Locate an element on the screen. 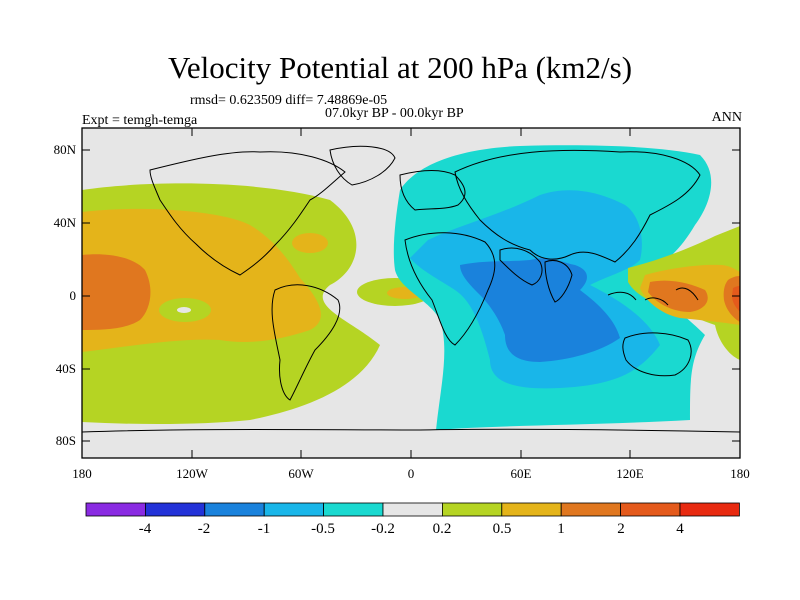 This screenshot has height=600, width=800. colorbar-label: -1 is located at coordinates (264, 529).